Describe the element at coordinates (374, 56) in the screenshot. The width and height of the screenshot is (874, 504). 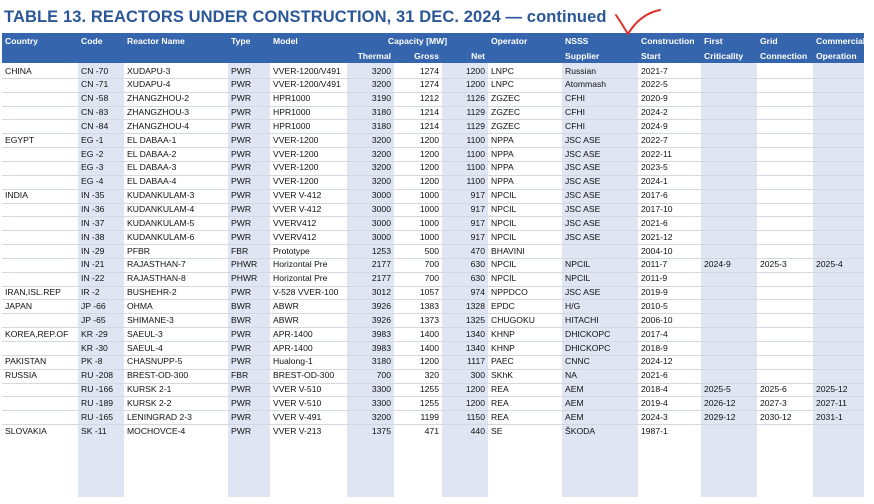
I see `header-cell: Thermal` at that location.